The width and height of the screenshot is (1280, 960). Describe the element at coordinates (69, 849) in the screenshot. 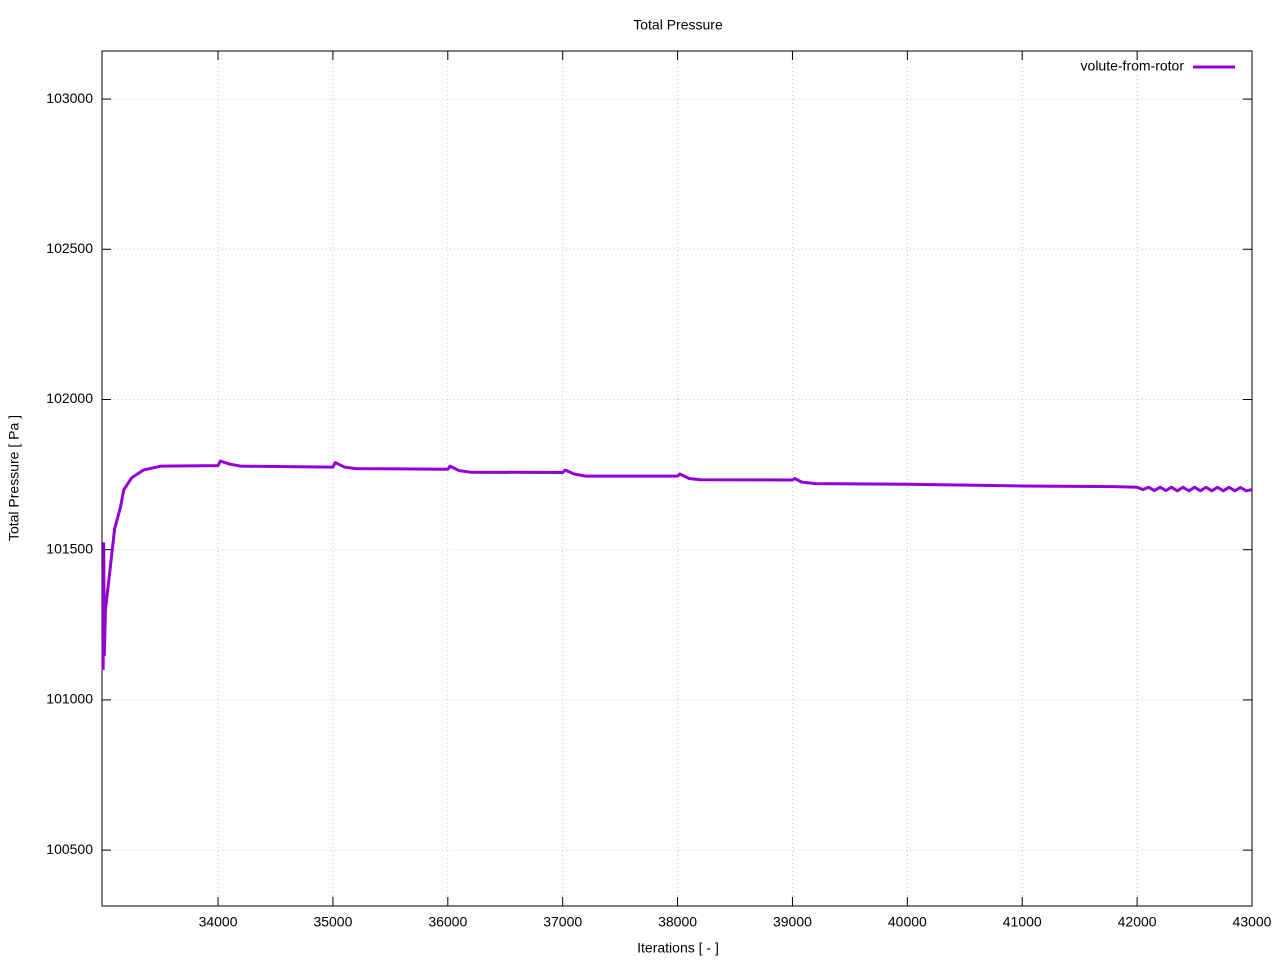

I see `y-tick-label: 100500` at that location.